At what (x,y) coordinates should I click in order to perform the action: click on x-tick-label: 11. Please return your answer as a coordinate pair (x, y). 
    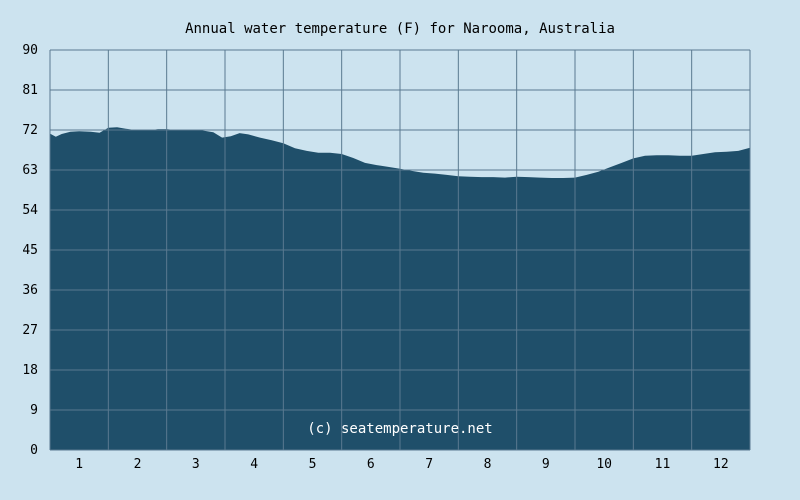
    Looking at the image, I should click on (663, 464).